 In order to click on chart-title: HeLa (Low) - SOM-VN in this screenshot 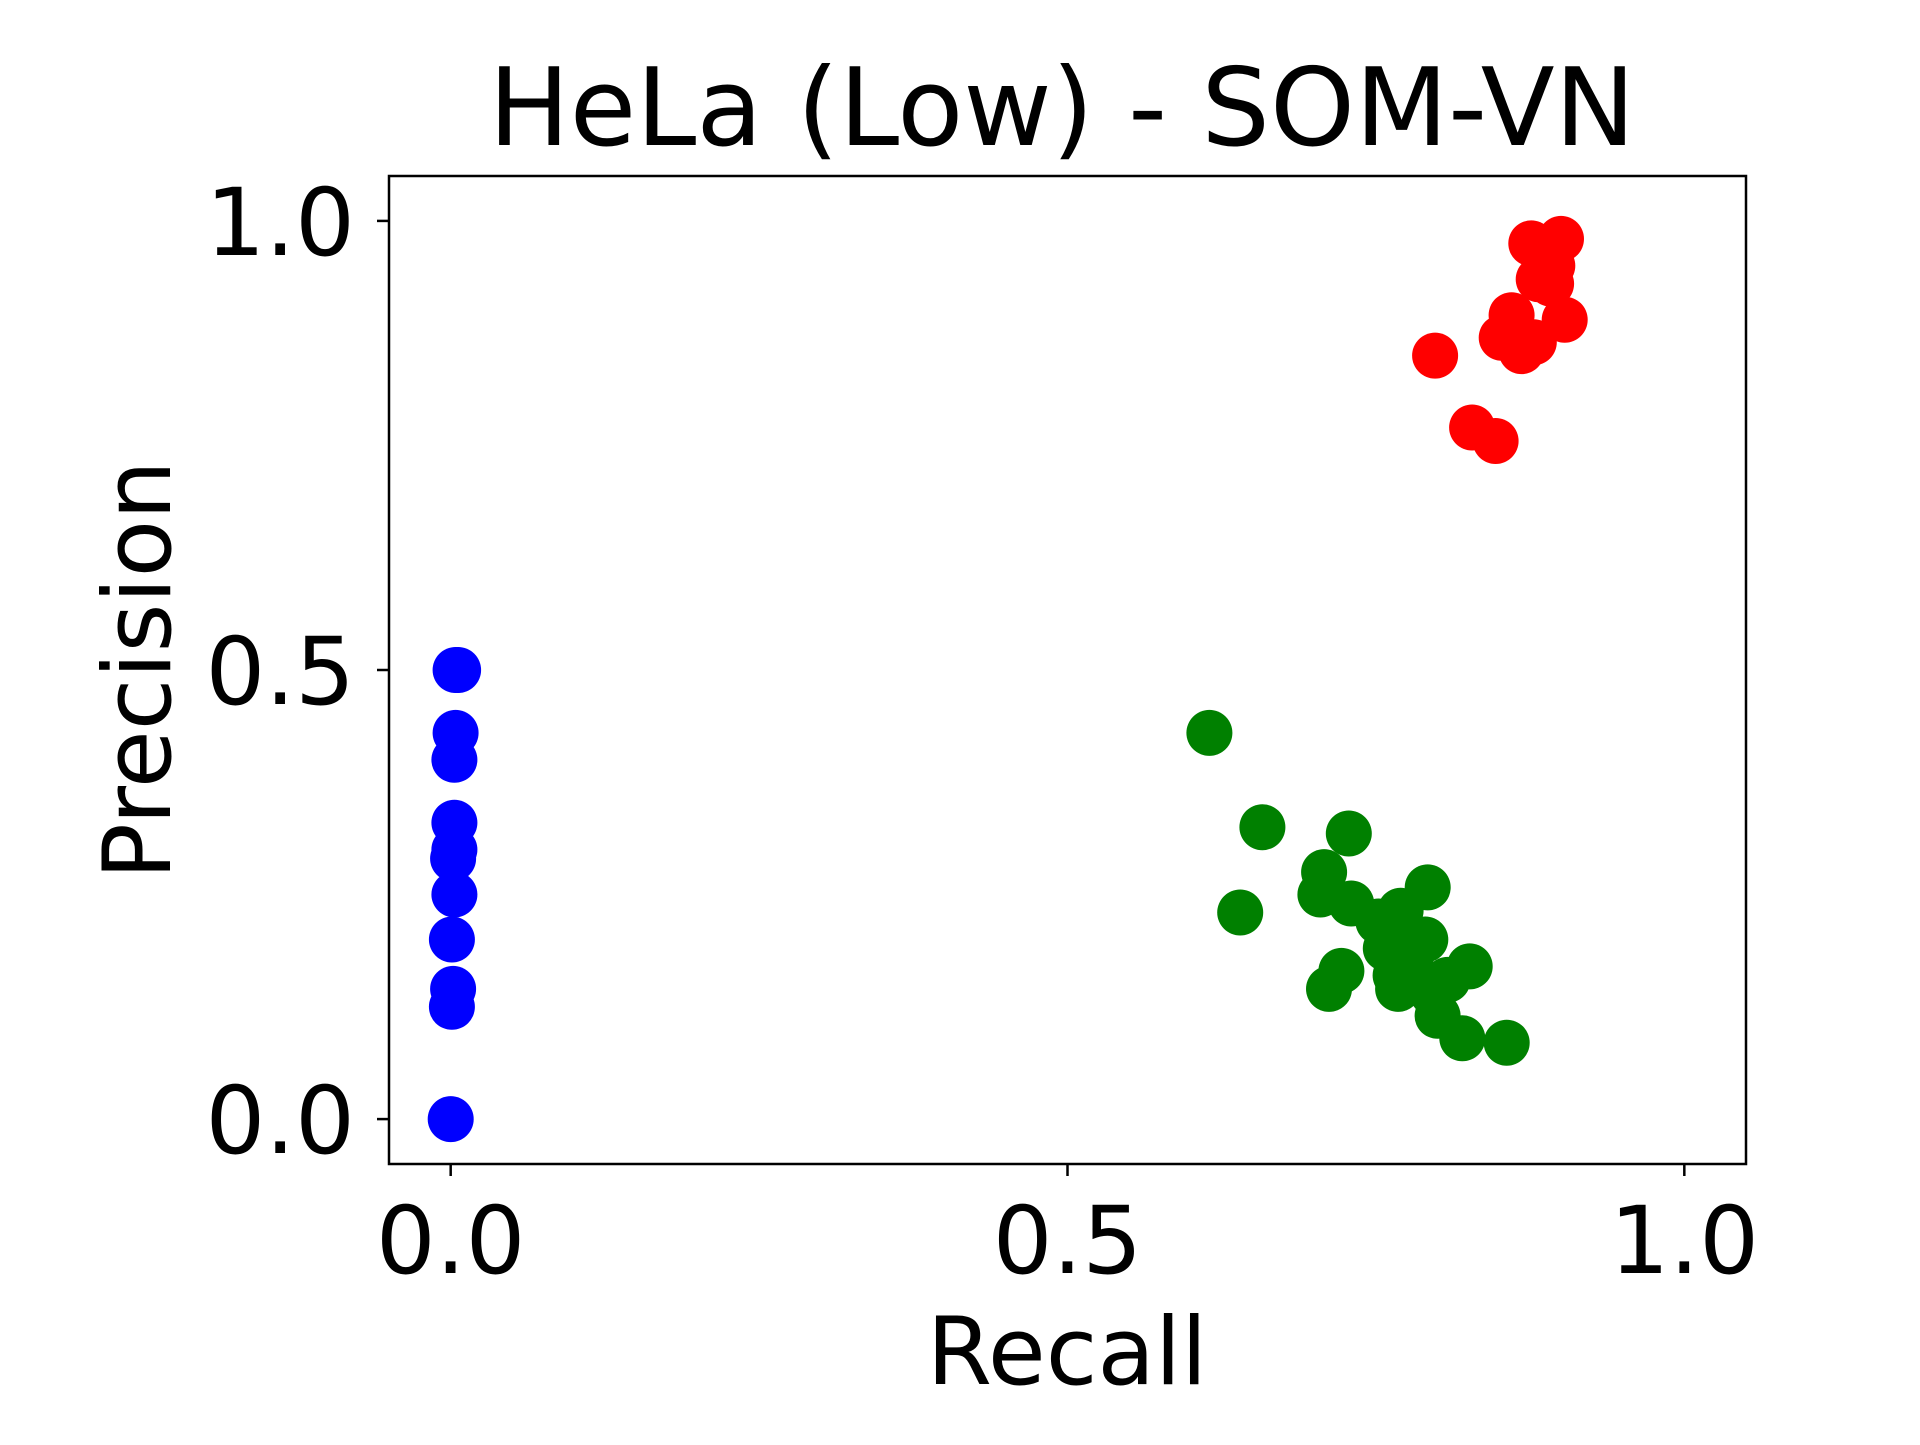, I will do `click(1062, 108)`.